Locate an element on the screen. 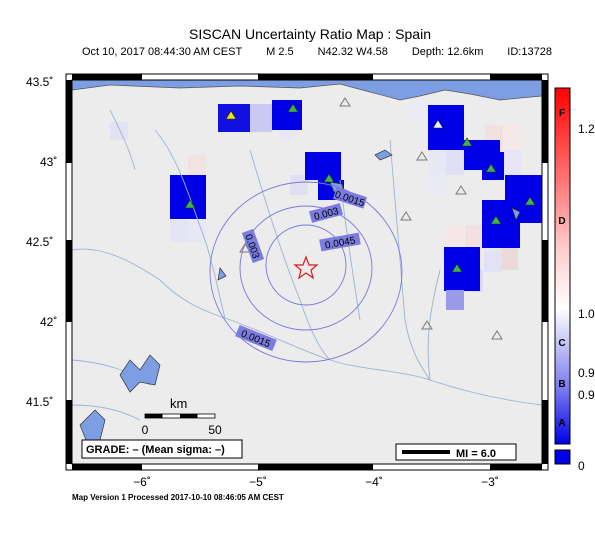 The image size is (595, 538). lon-tick: −6˚ is located at coordinates (142, 482).